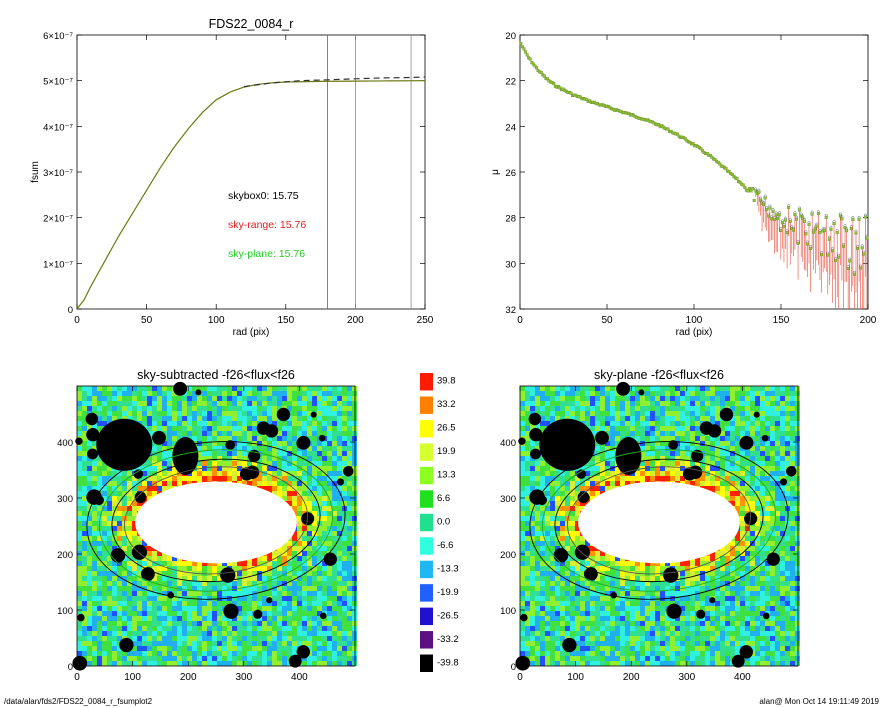  What do you see at coordinates (216, 522) in the screenshot?
I see `img-left-galaxy-core` at bounding box center [216, 522].